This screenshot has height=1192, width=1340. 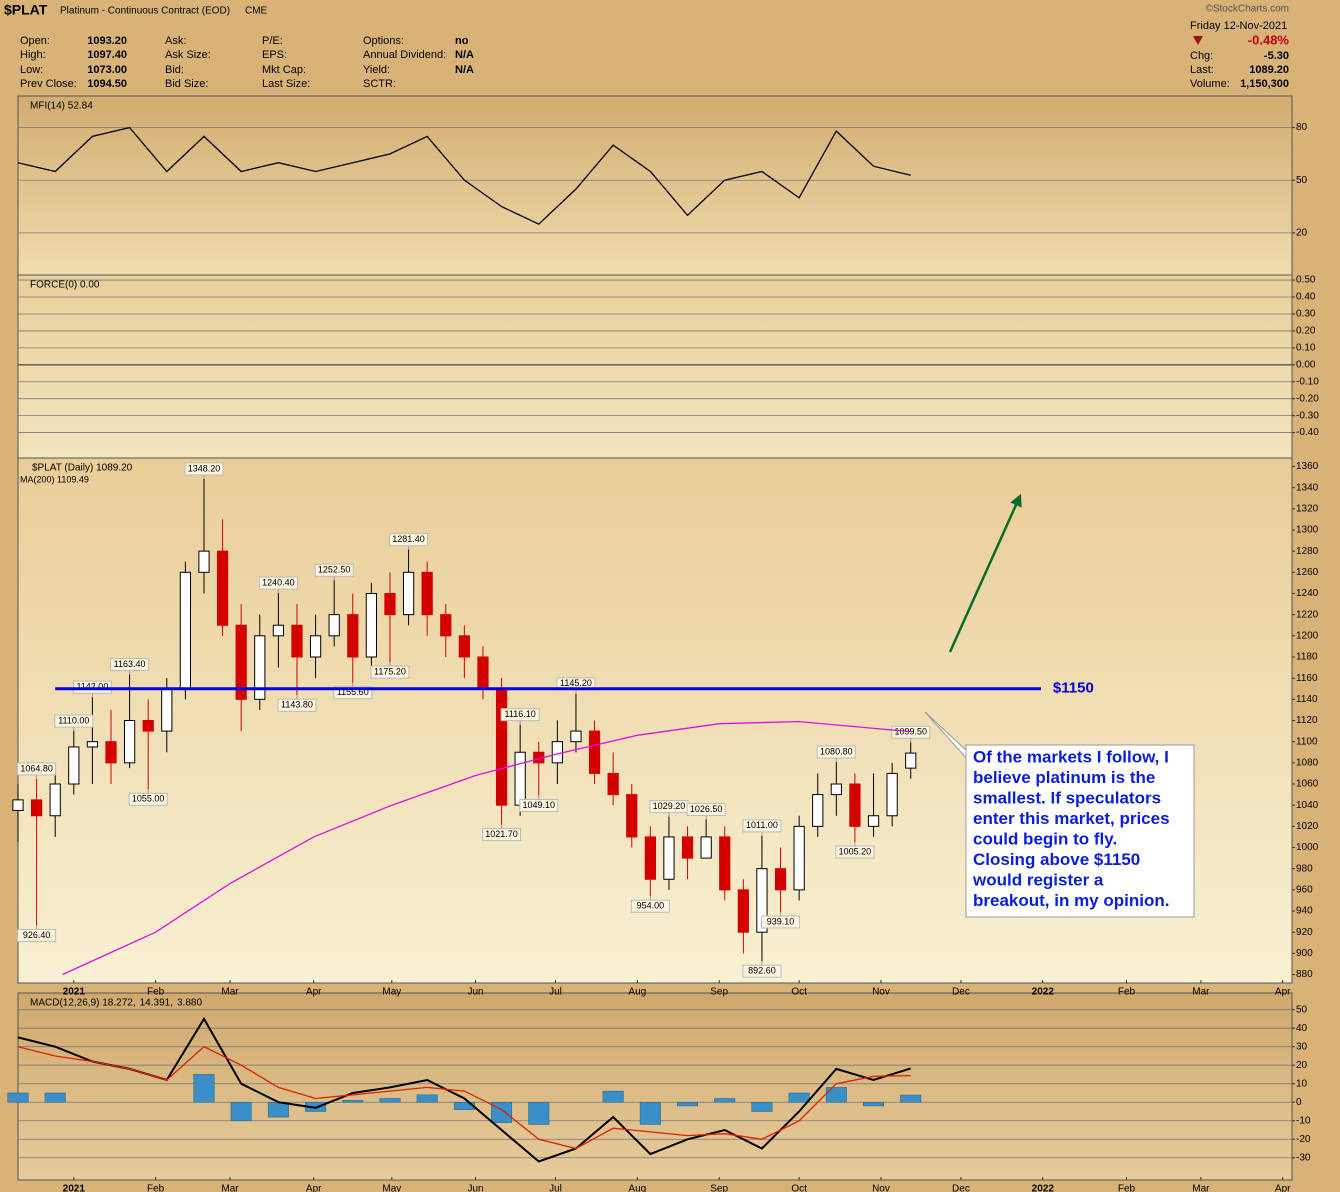 What do you see at coordinates (1045, 838) in the screenshot?
I see `callout-line: could begin to fly.` at bounding box center [1045, 838].